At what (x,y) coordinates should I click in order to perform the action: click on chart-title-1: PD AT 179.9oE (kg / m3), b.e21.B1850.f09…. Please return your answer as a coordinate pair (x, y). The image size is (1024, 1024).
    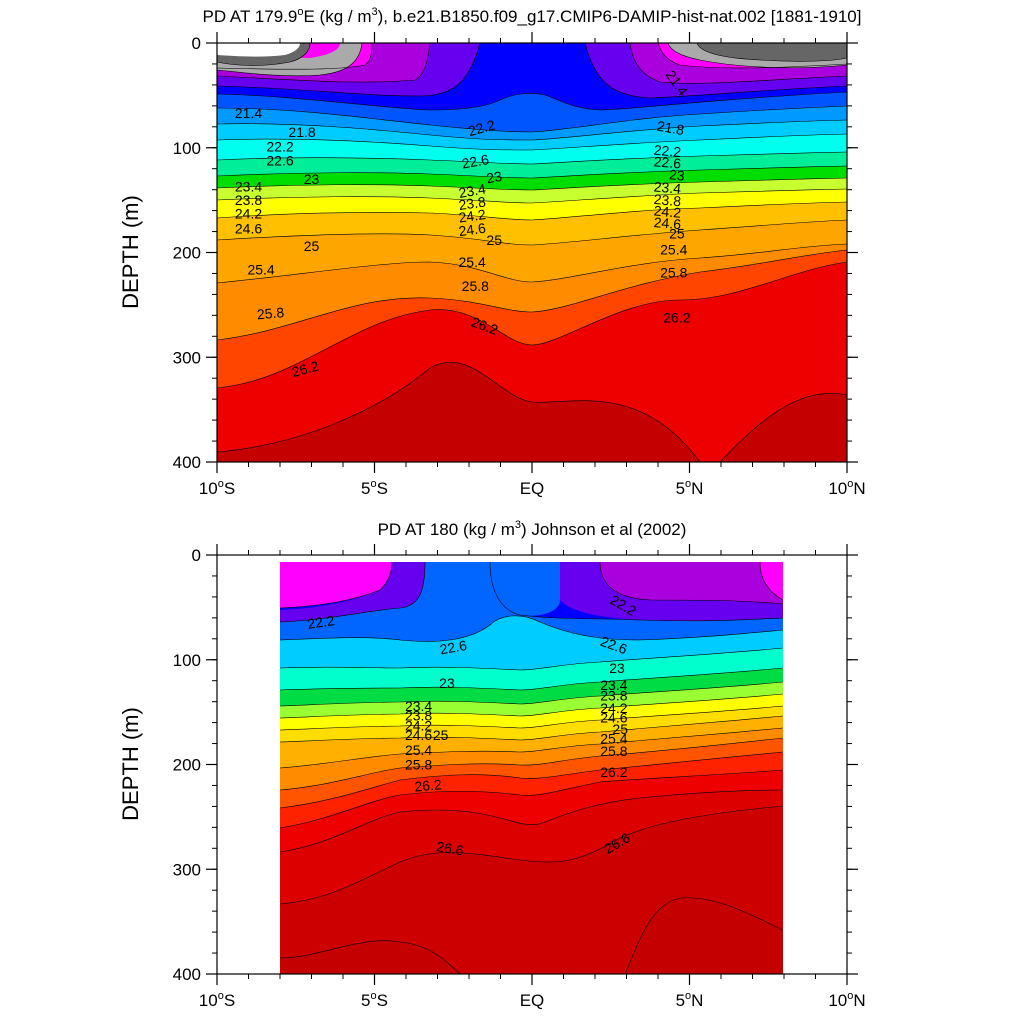
    Looking at the image, I should click on (532, 16).